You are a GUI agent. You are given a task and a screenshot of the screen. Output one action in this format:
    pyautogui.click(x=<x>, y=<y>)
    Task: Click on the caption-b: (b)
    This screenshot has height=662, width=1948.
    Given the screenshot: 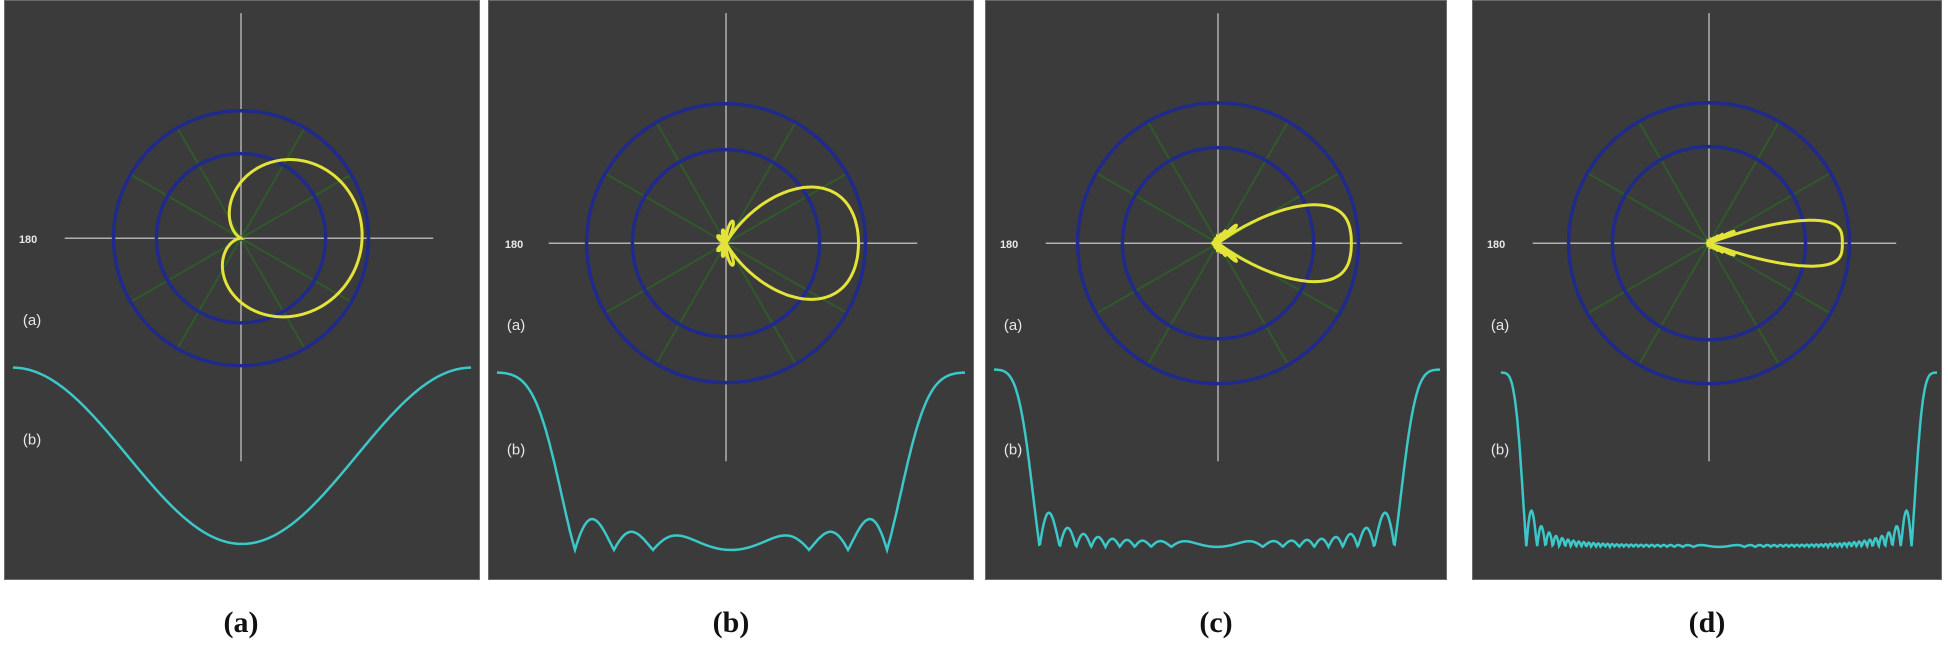 What is the action you would take?
    pyautogui.click(x=731, y=622)
    